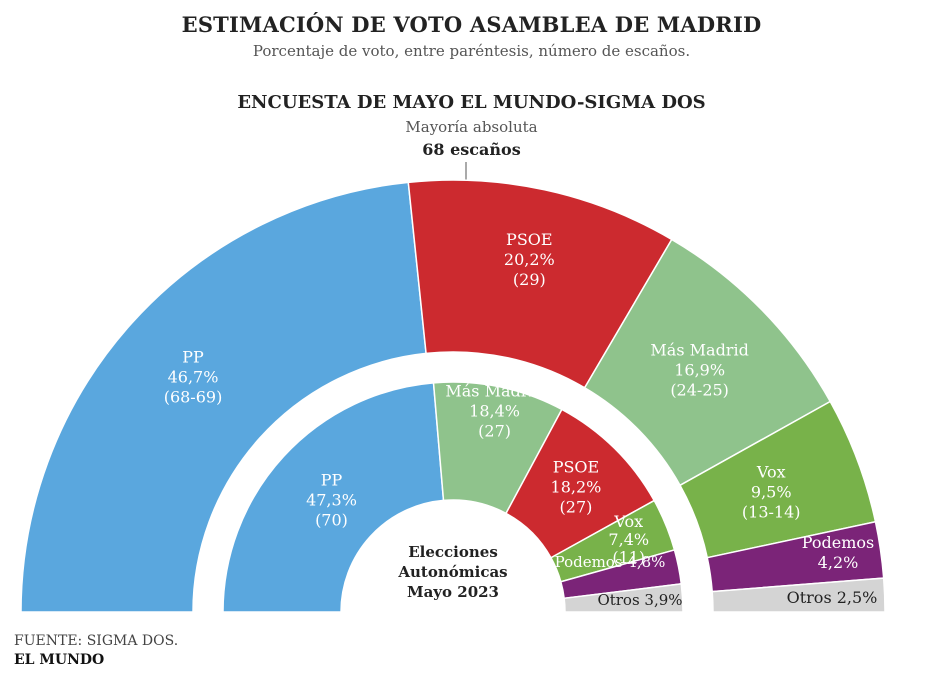 The height and width of the screenshot is (678, 943). Describe the element at coordinates (529, 239) in the screenshot. I see `outer-label-psoe-name: PSOE` at that location.